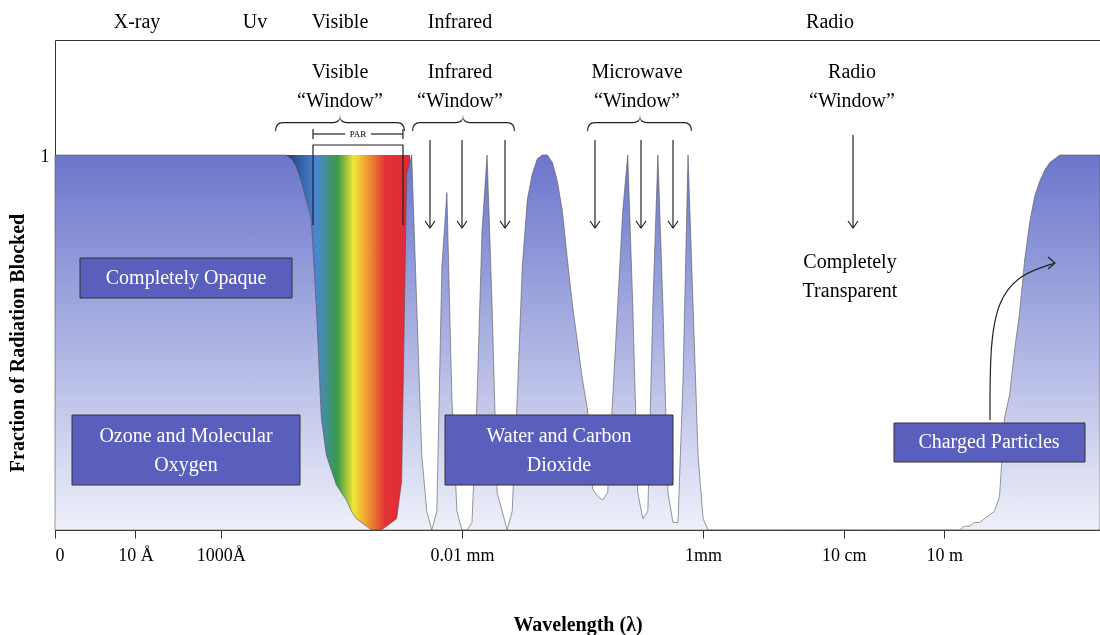  I want to click on x-tick-label: 1mm, so click(704, 554).